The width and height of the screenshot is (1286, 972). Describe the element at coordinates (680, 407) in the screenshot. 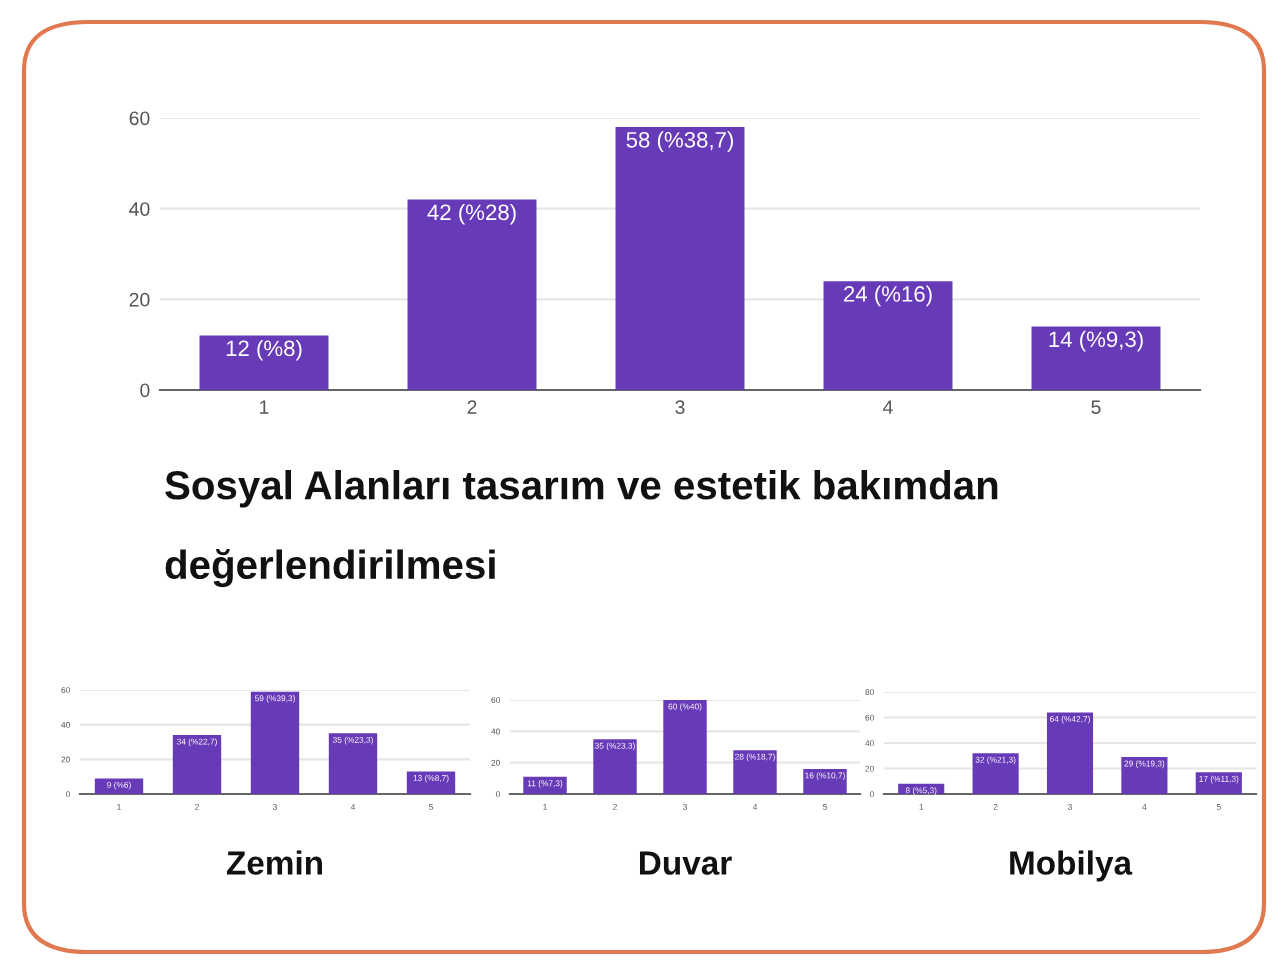

I see `x-tick-label: 3` at that location.